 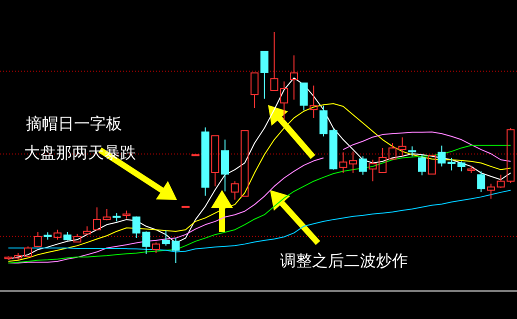 I want to click on annotation: 摘帽日一字板, so click(x=74, y=123).